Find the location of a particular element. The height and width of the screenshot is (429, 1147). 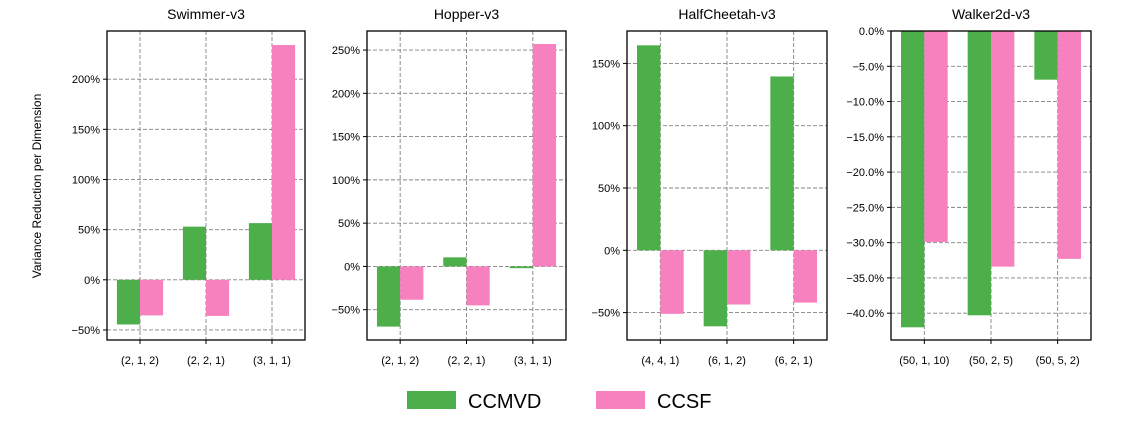

panel-title: Hopper-v3 is located at coordinates (467, 14).